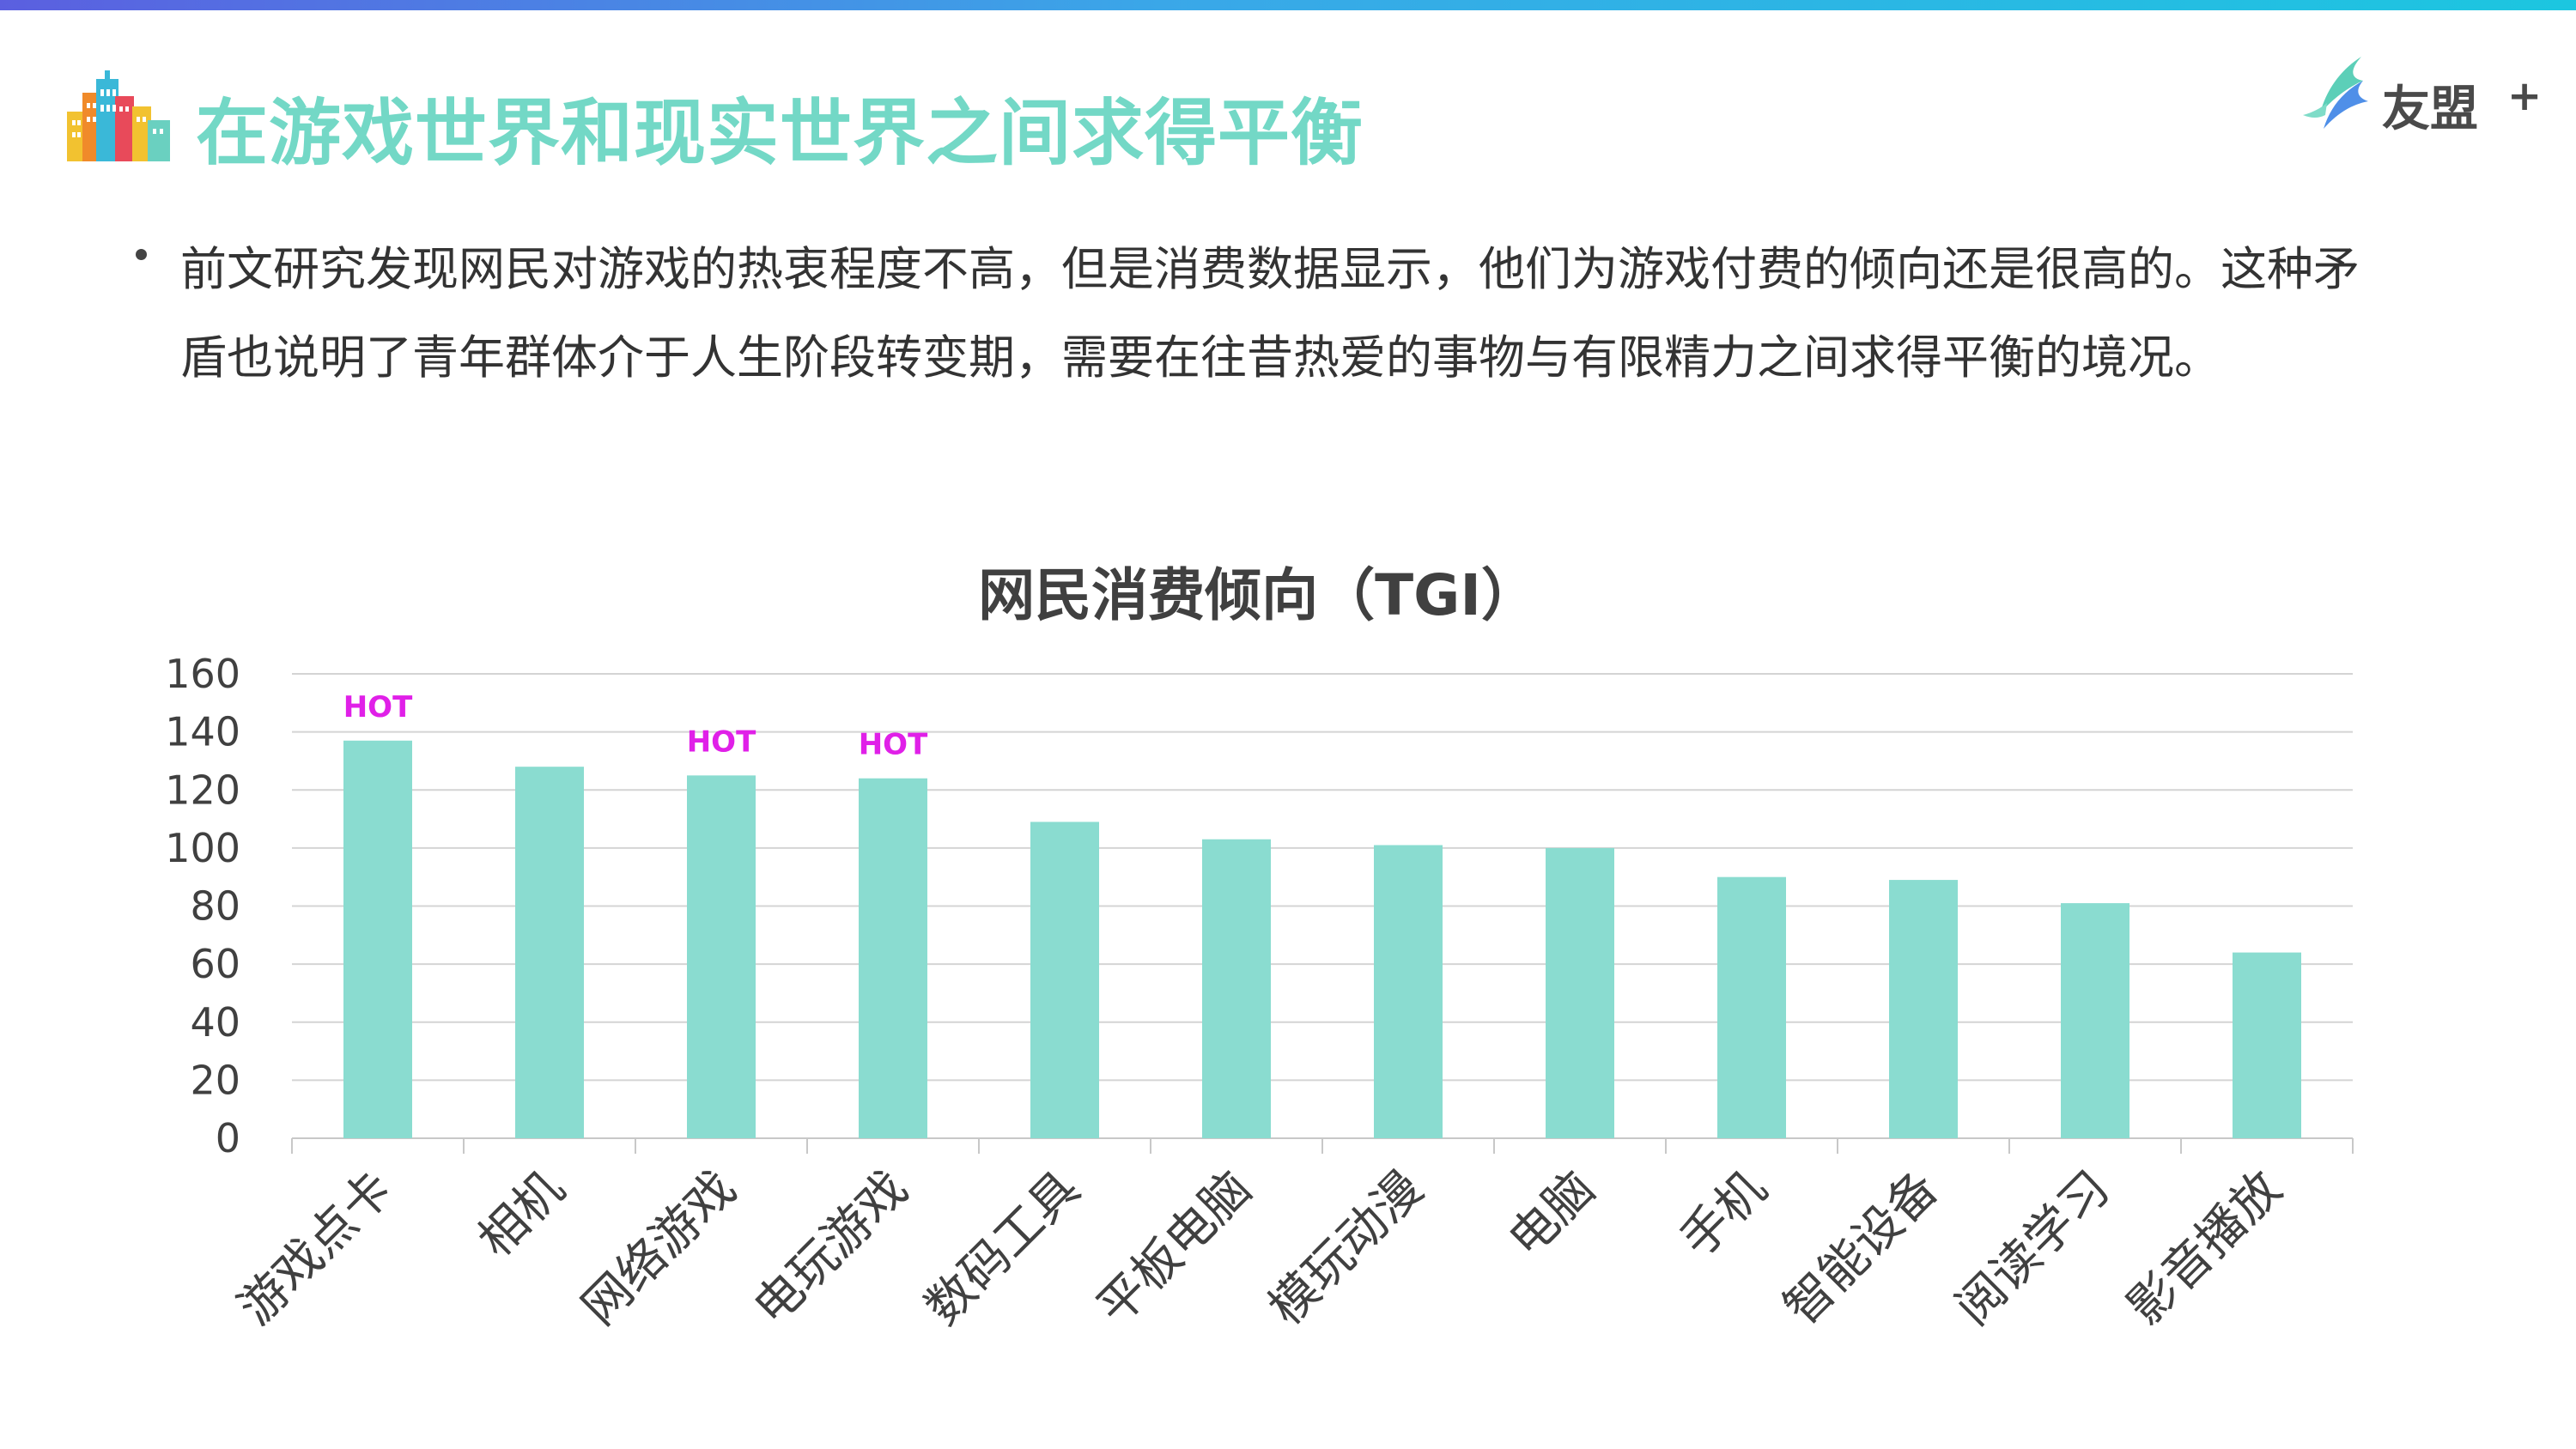 This screenshot has width=2576, height=1449. I want to click on top-gradient-bar, so click(1288, 5).